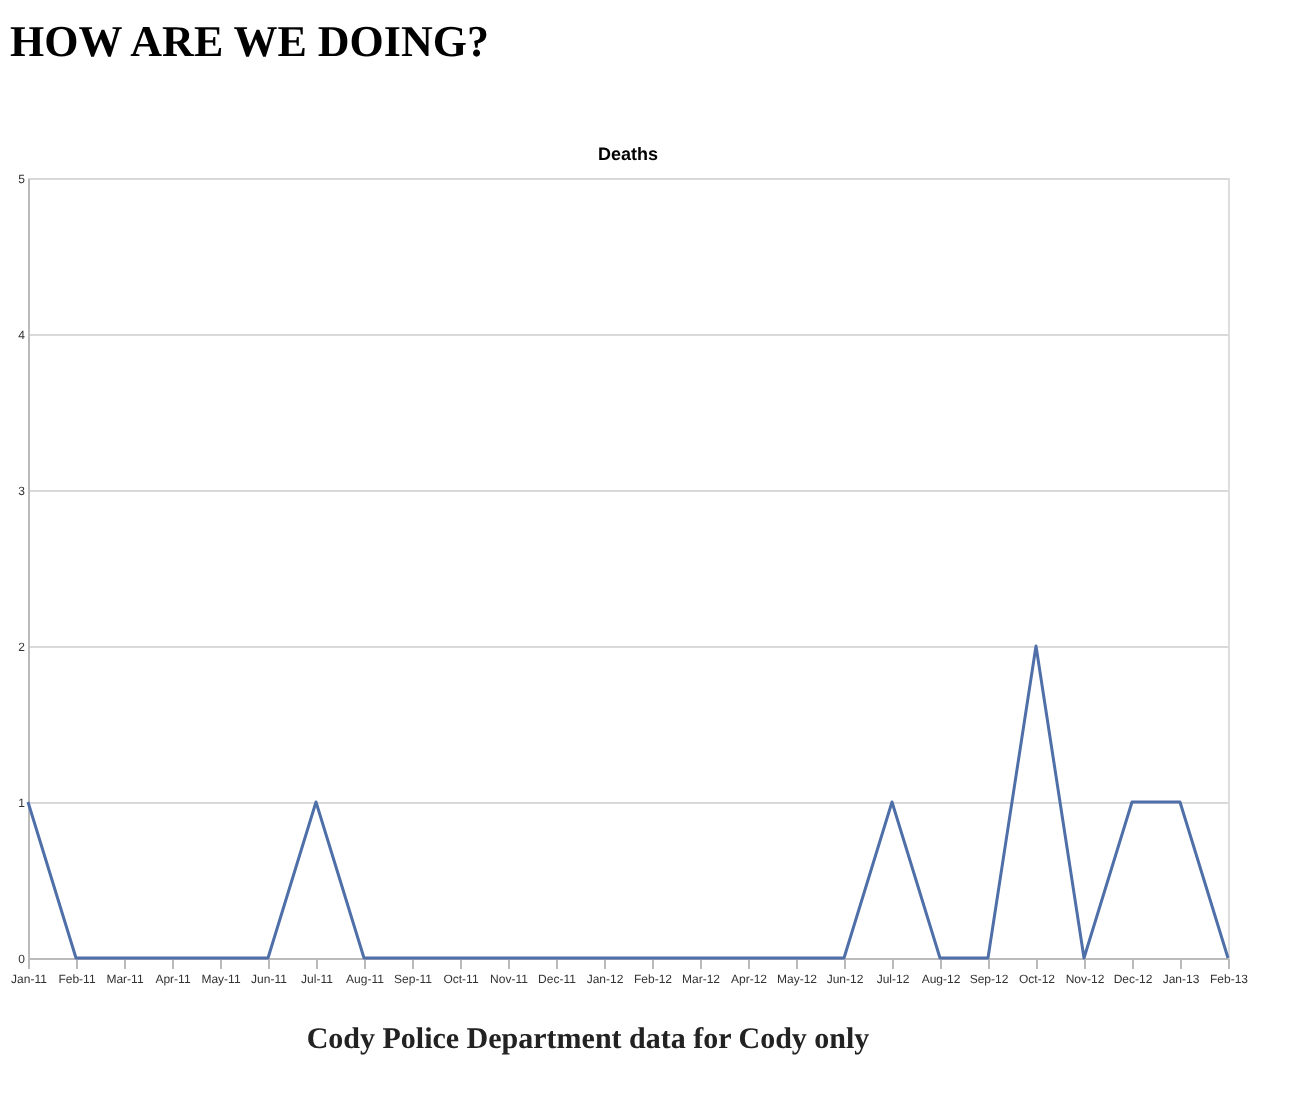 The height and width of the screenshot is (1116, 1306). What do you see at coordinates (249, 41) in the screenshot?
I see `chart-title: HOW ARE WE DOING?` at bounding box center [249, 41].